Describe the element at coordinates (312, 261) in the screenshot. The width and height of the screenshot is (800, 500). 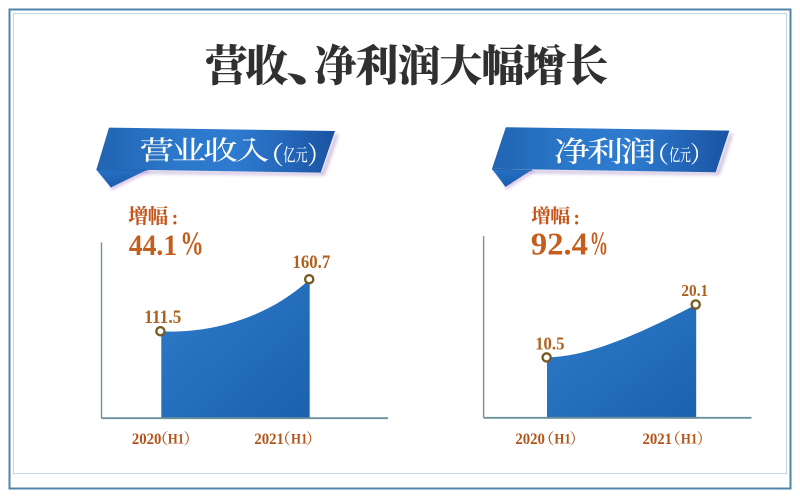
I see `svg-text: 160.7` at that location.